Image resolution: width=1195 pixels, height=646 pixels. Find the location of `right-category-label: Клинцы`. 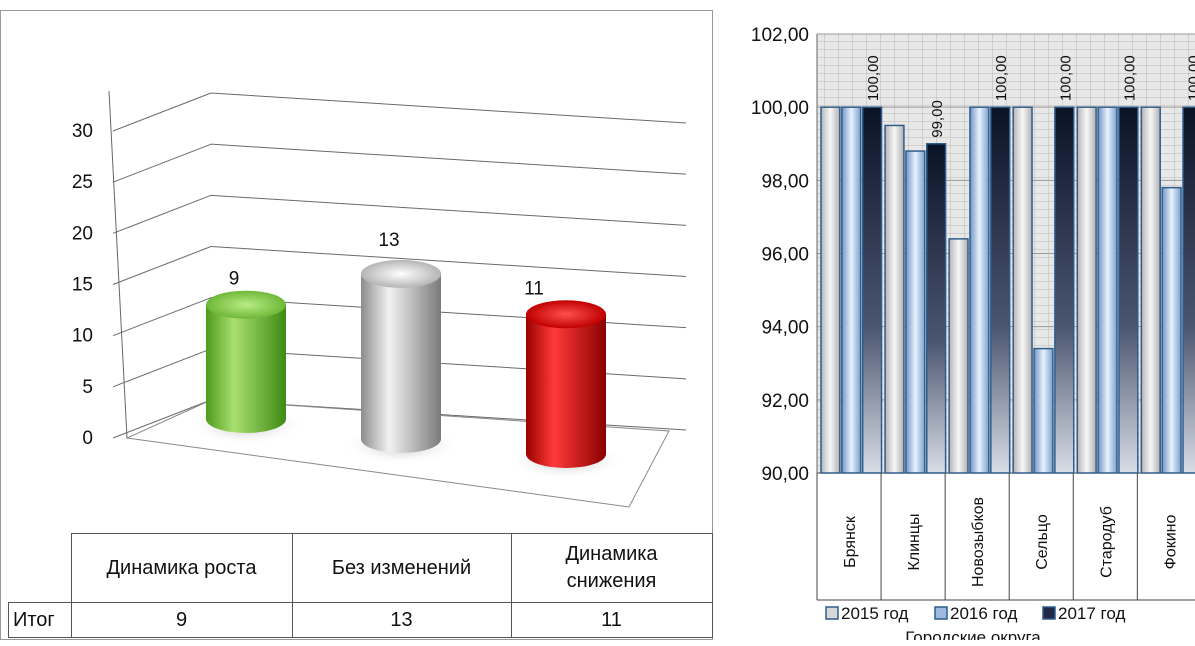

right-category-label: Клинцы is located at coordinates (914, 541).